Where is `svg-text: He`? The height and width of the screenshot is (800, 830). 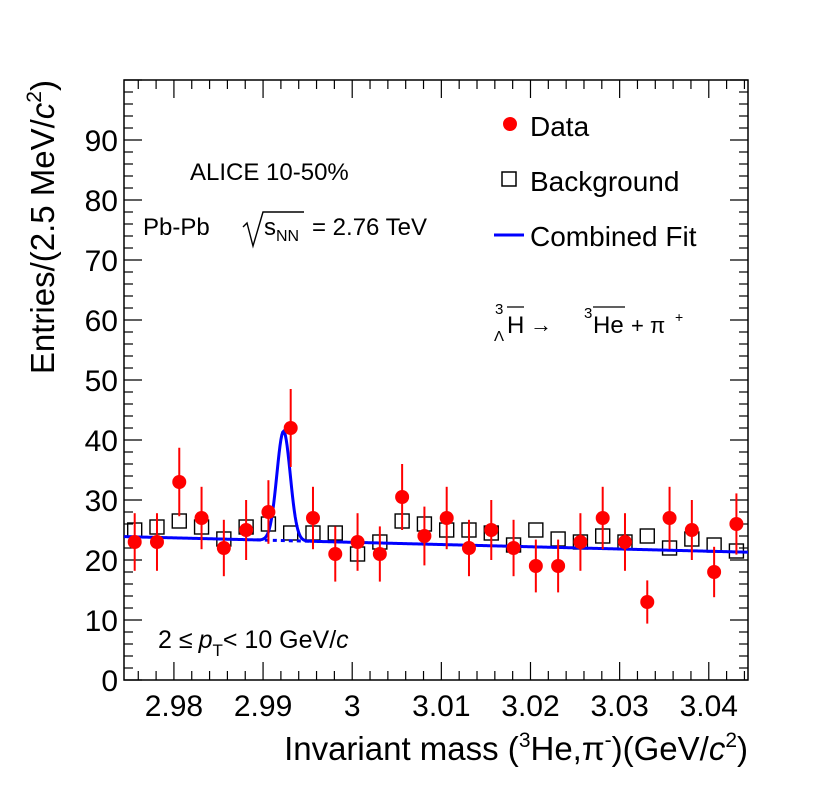
svg-text: He is located at coordinates (608, 325).